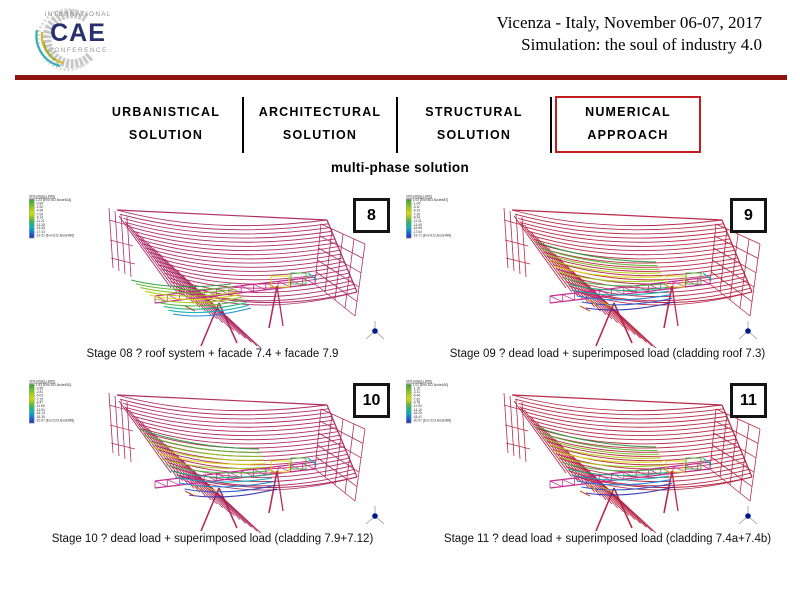  Describe the element at coordinates (629, 22) in the screenshot. I see `event-location-date: Vicenza - Italy, November 06-07, 2017` at that location.